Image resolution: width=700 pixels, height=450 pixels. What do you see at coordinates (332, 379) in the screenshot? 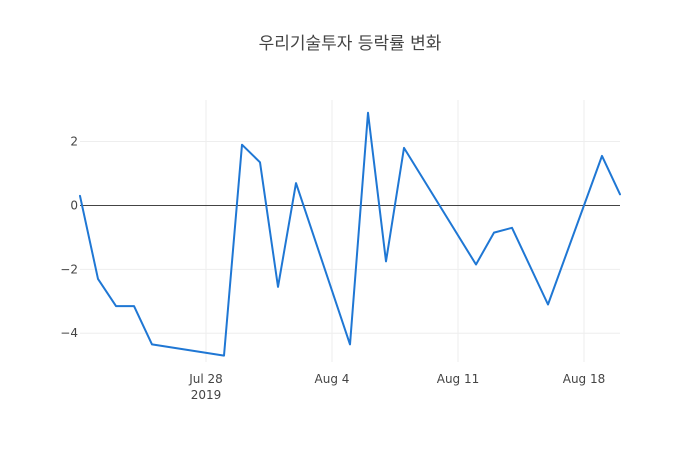
I see `x-tick-label: Aug 4` at bounding box center [332, 379].